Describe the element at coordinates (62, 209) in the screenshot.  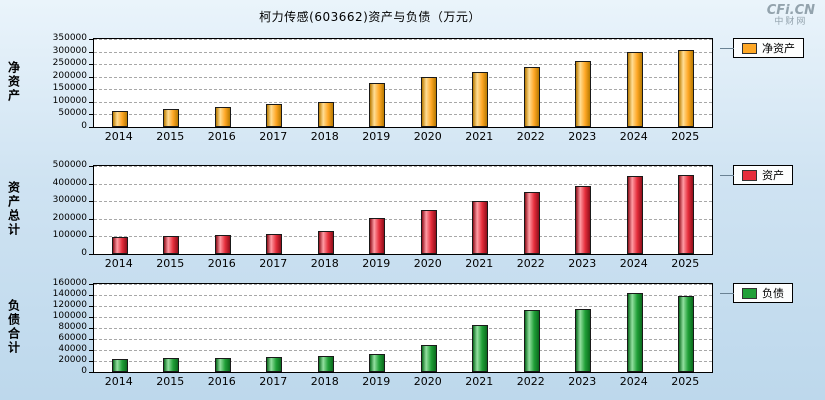
I see `y-axis: 0 100000 200000 300000 400000 500000` at that location.